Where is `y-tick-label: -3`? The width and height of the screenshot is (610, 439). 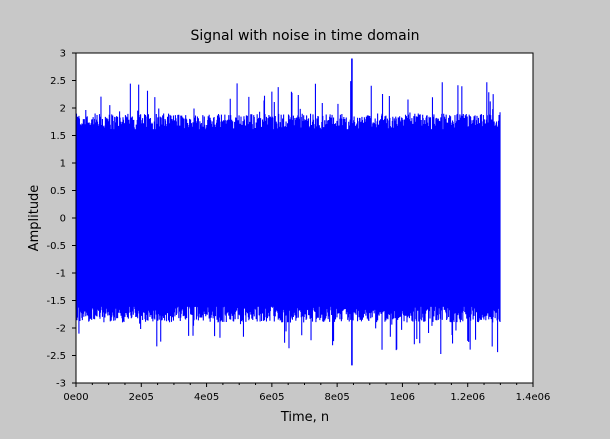
y-tick-label: -3 is located at coordinates (61, 384).